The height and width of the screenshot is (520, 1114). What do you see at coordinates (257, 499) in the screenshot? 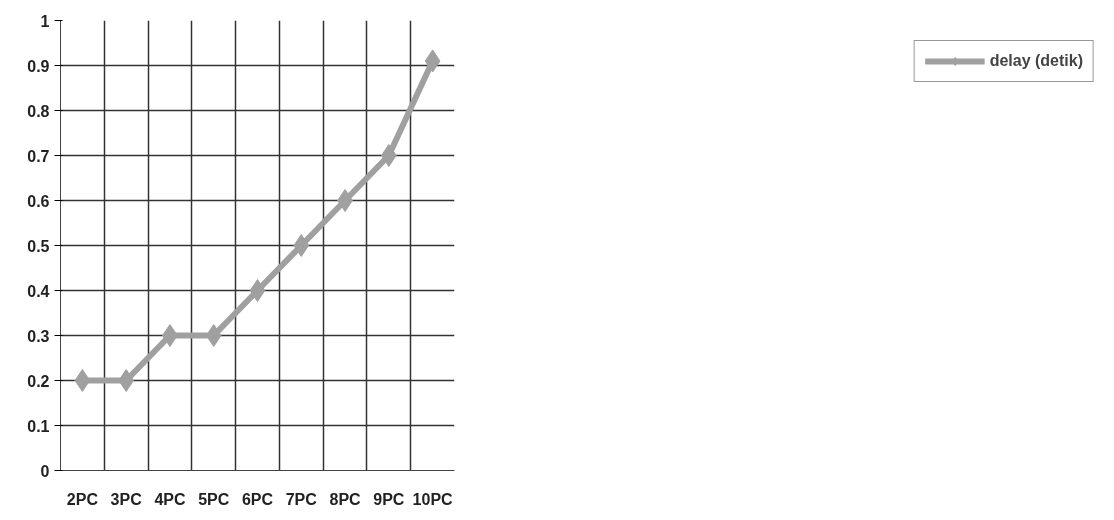
I see `x-tick-label: 6PC` at bounding box center [257, 499].